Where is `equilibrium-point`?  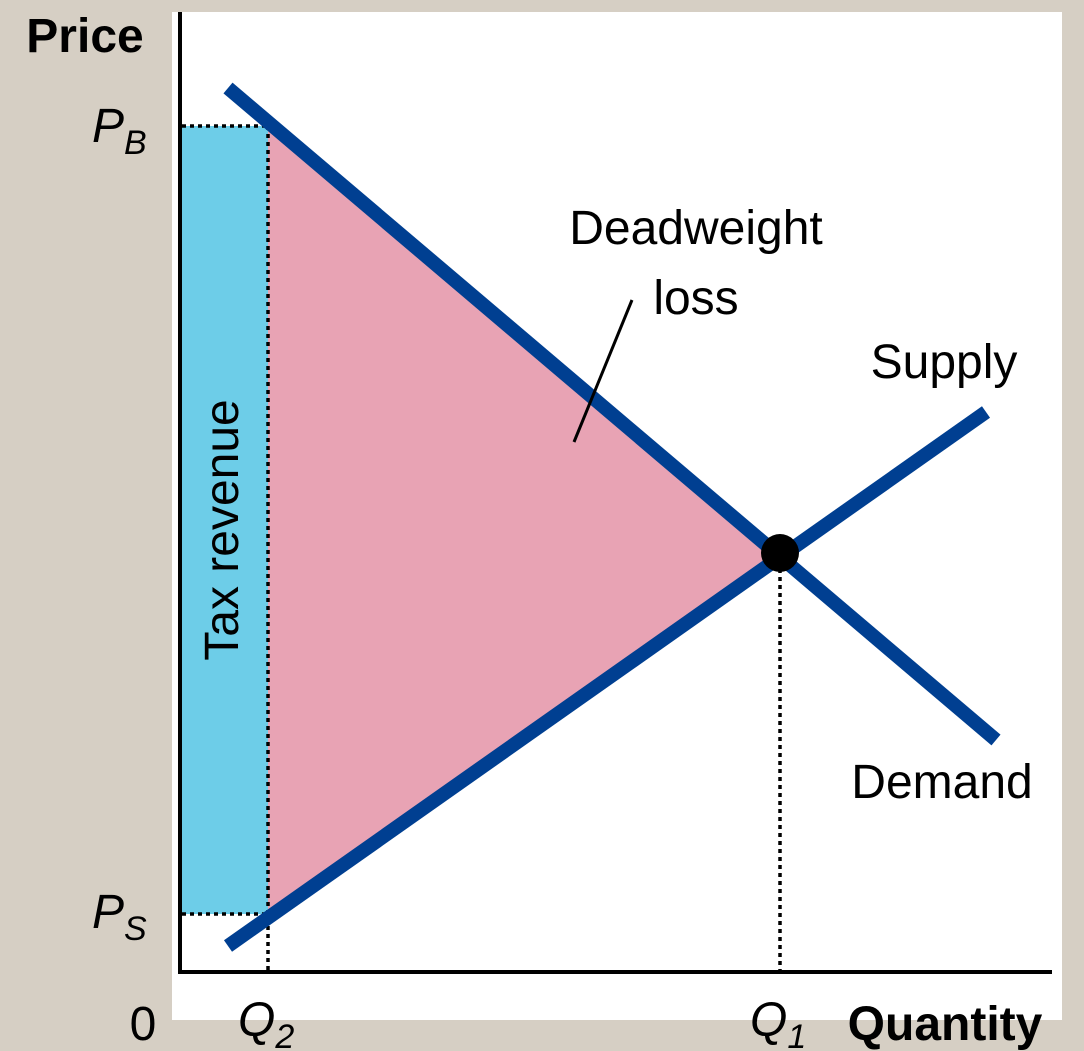 equilibrium-point is located at coordinates (780, 553).